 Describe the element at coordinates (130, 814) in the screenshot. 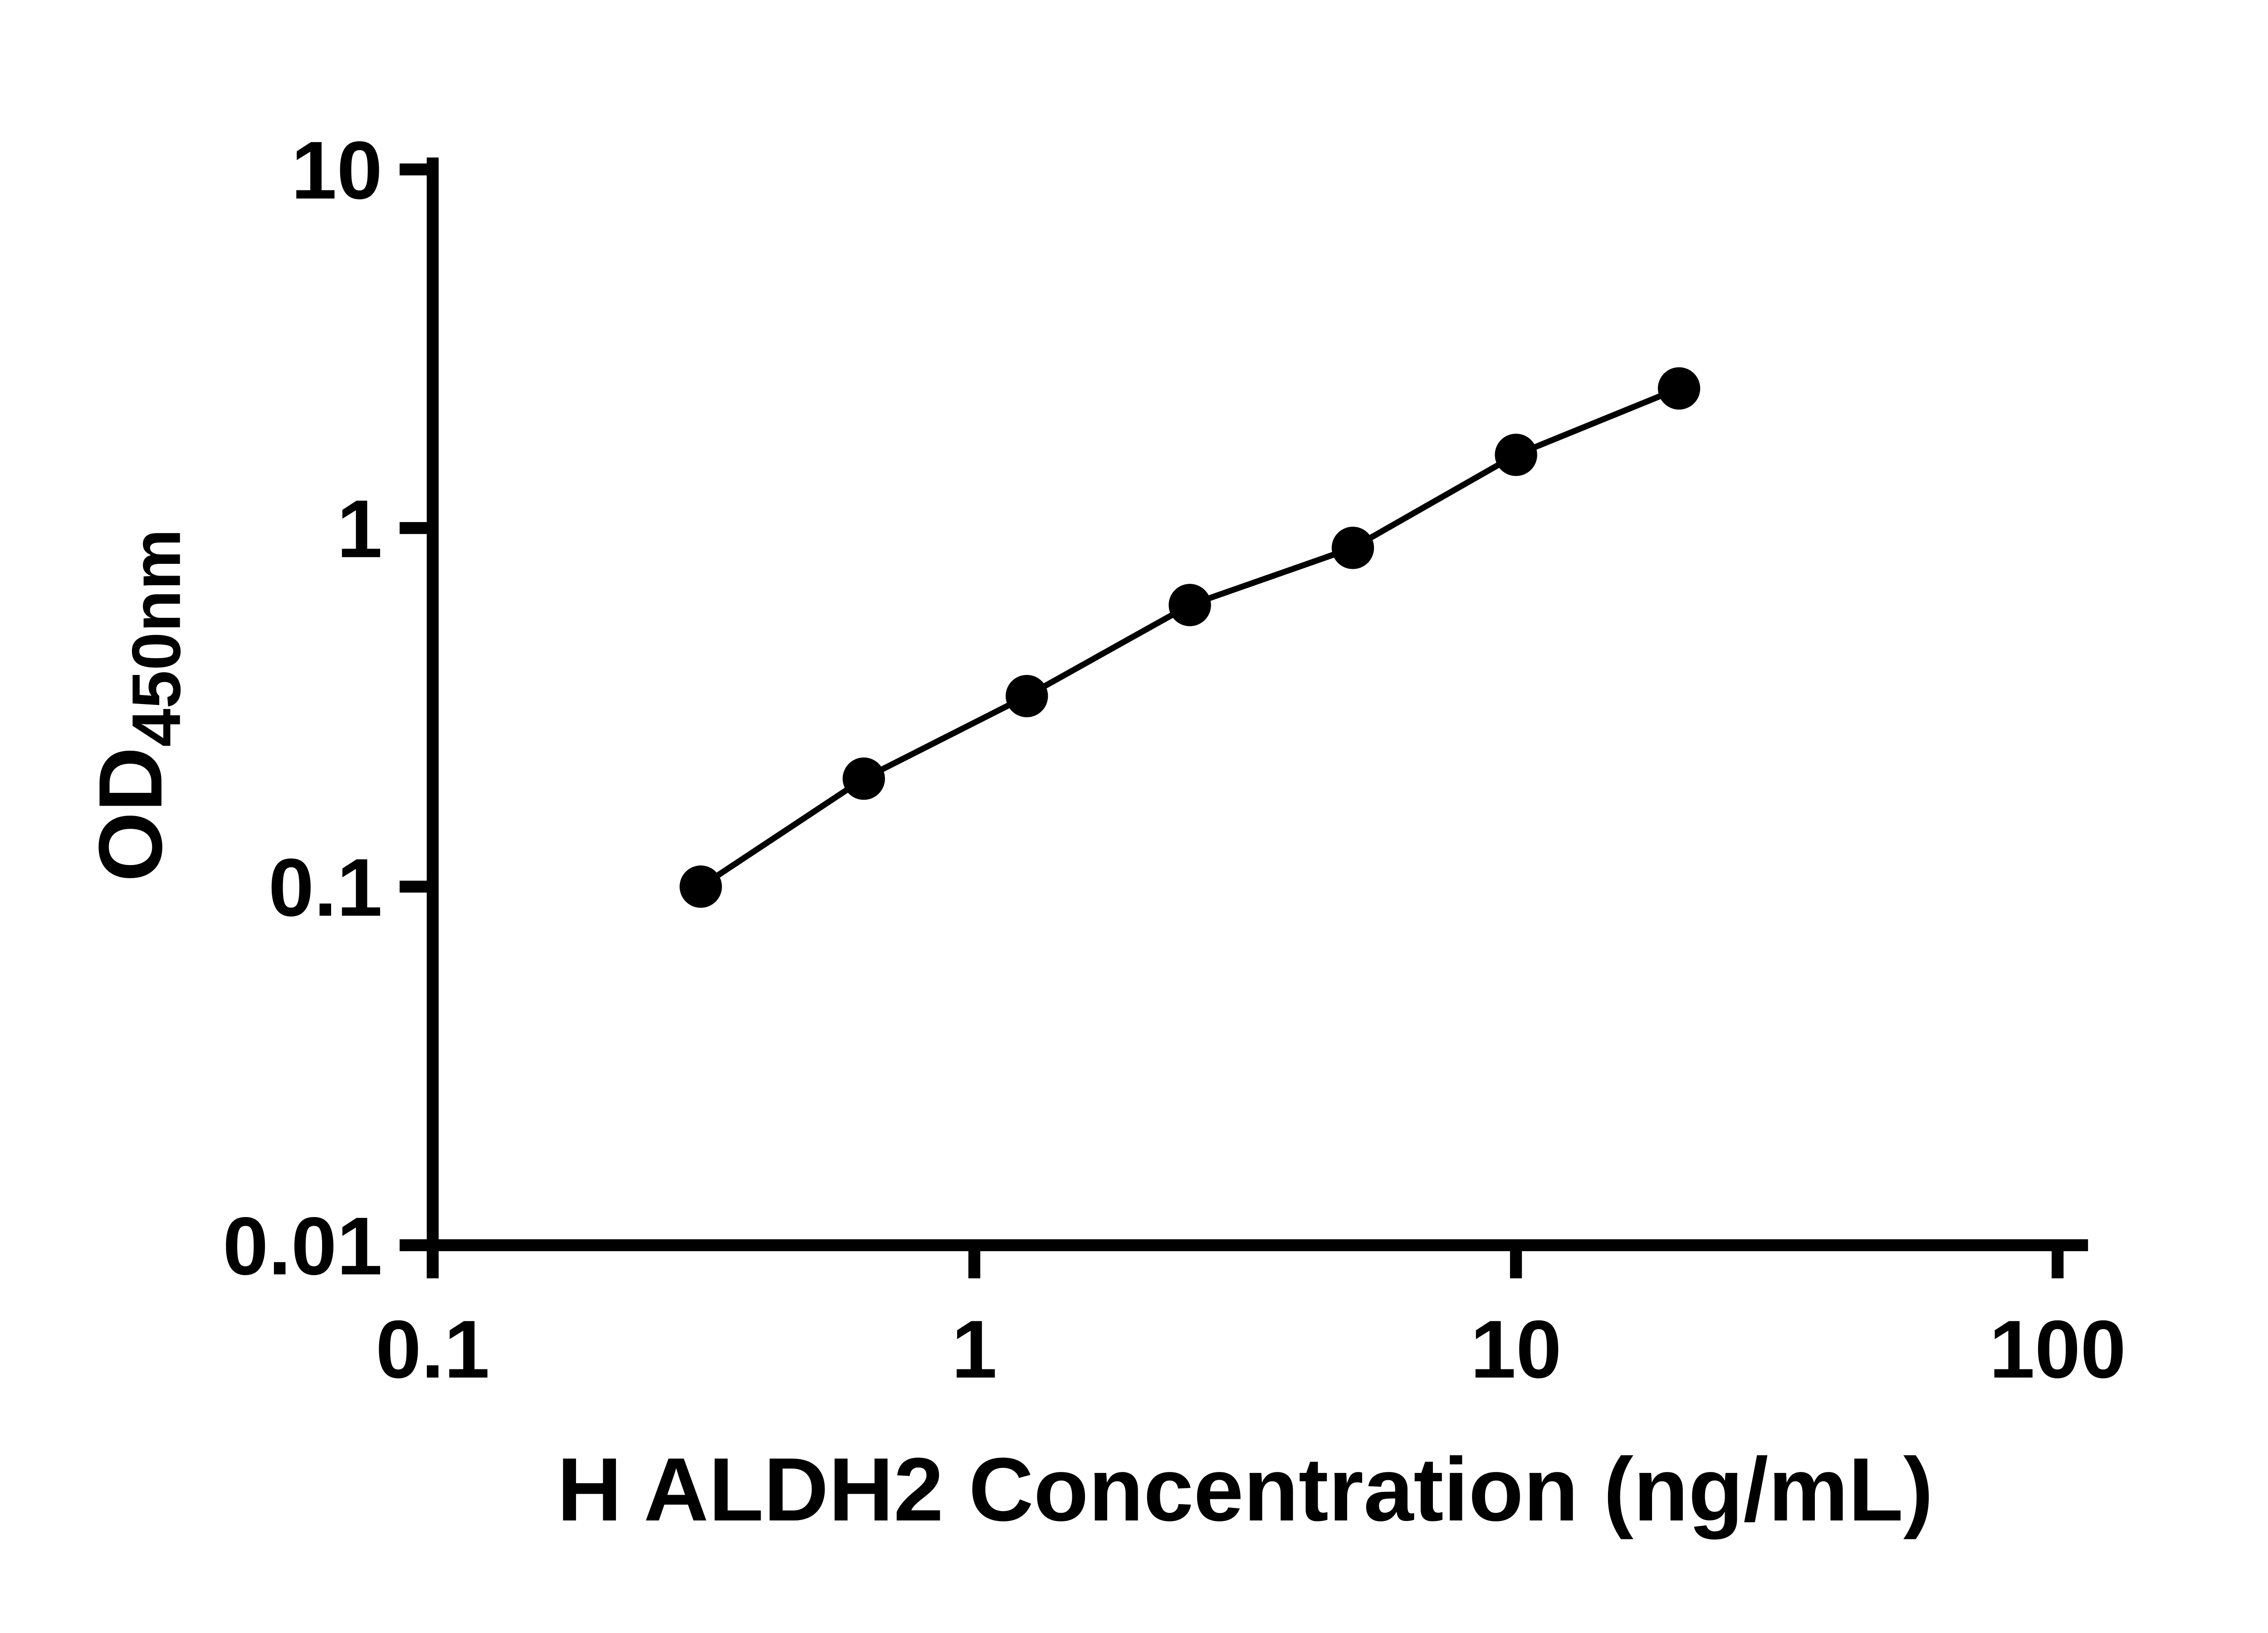

I see `y-axis-title-main: OD` at that location.